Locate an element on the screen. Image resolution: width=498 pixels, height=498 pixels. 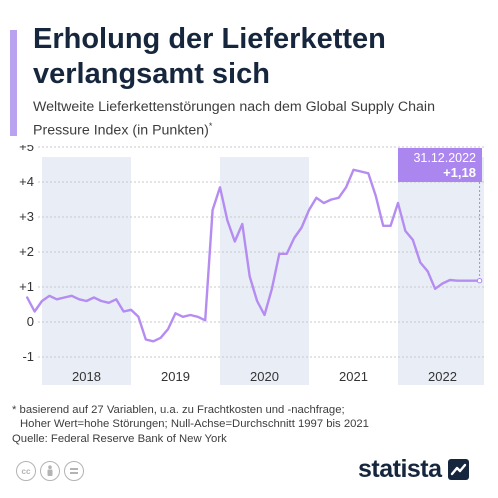
statista-mark-icon is located at coordinates (458, 469).